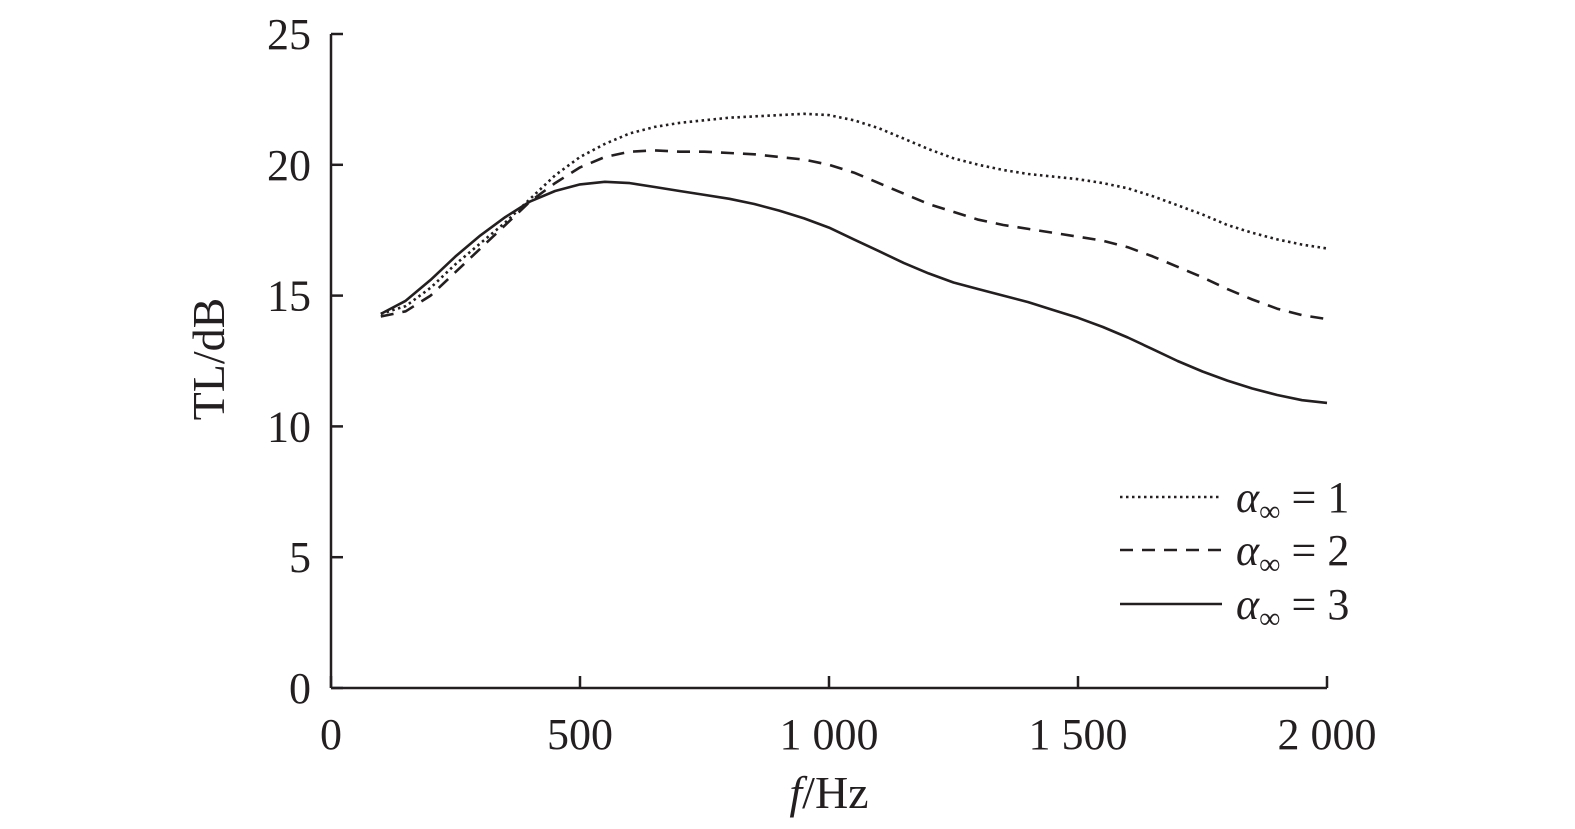 Image resolution: width=1575 pixels, height=829 pixels. Describe the element at coordinates (208, 359) in the screenshot. I see `y-axis-title: TL/dB` at that location.